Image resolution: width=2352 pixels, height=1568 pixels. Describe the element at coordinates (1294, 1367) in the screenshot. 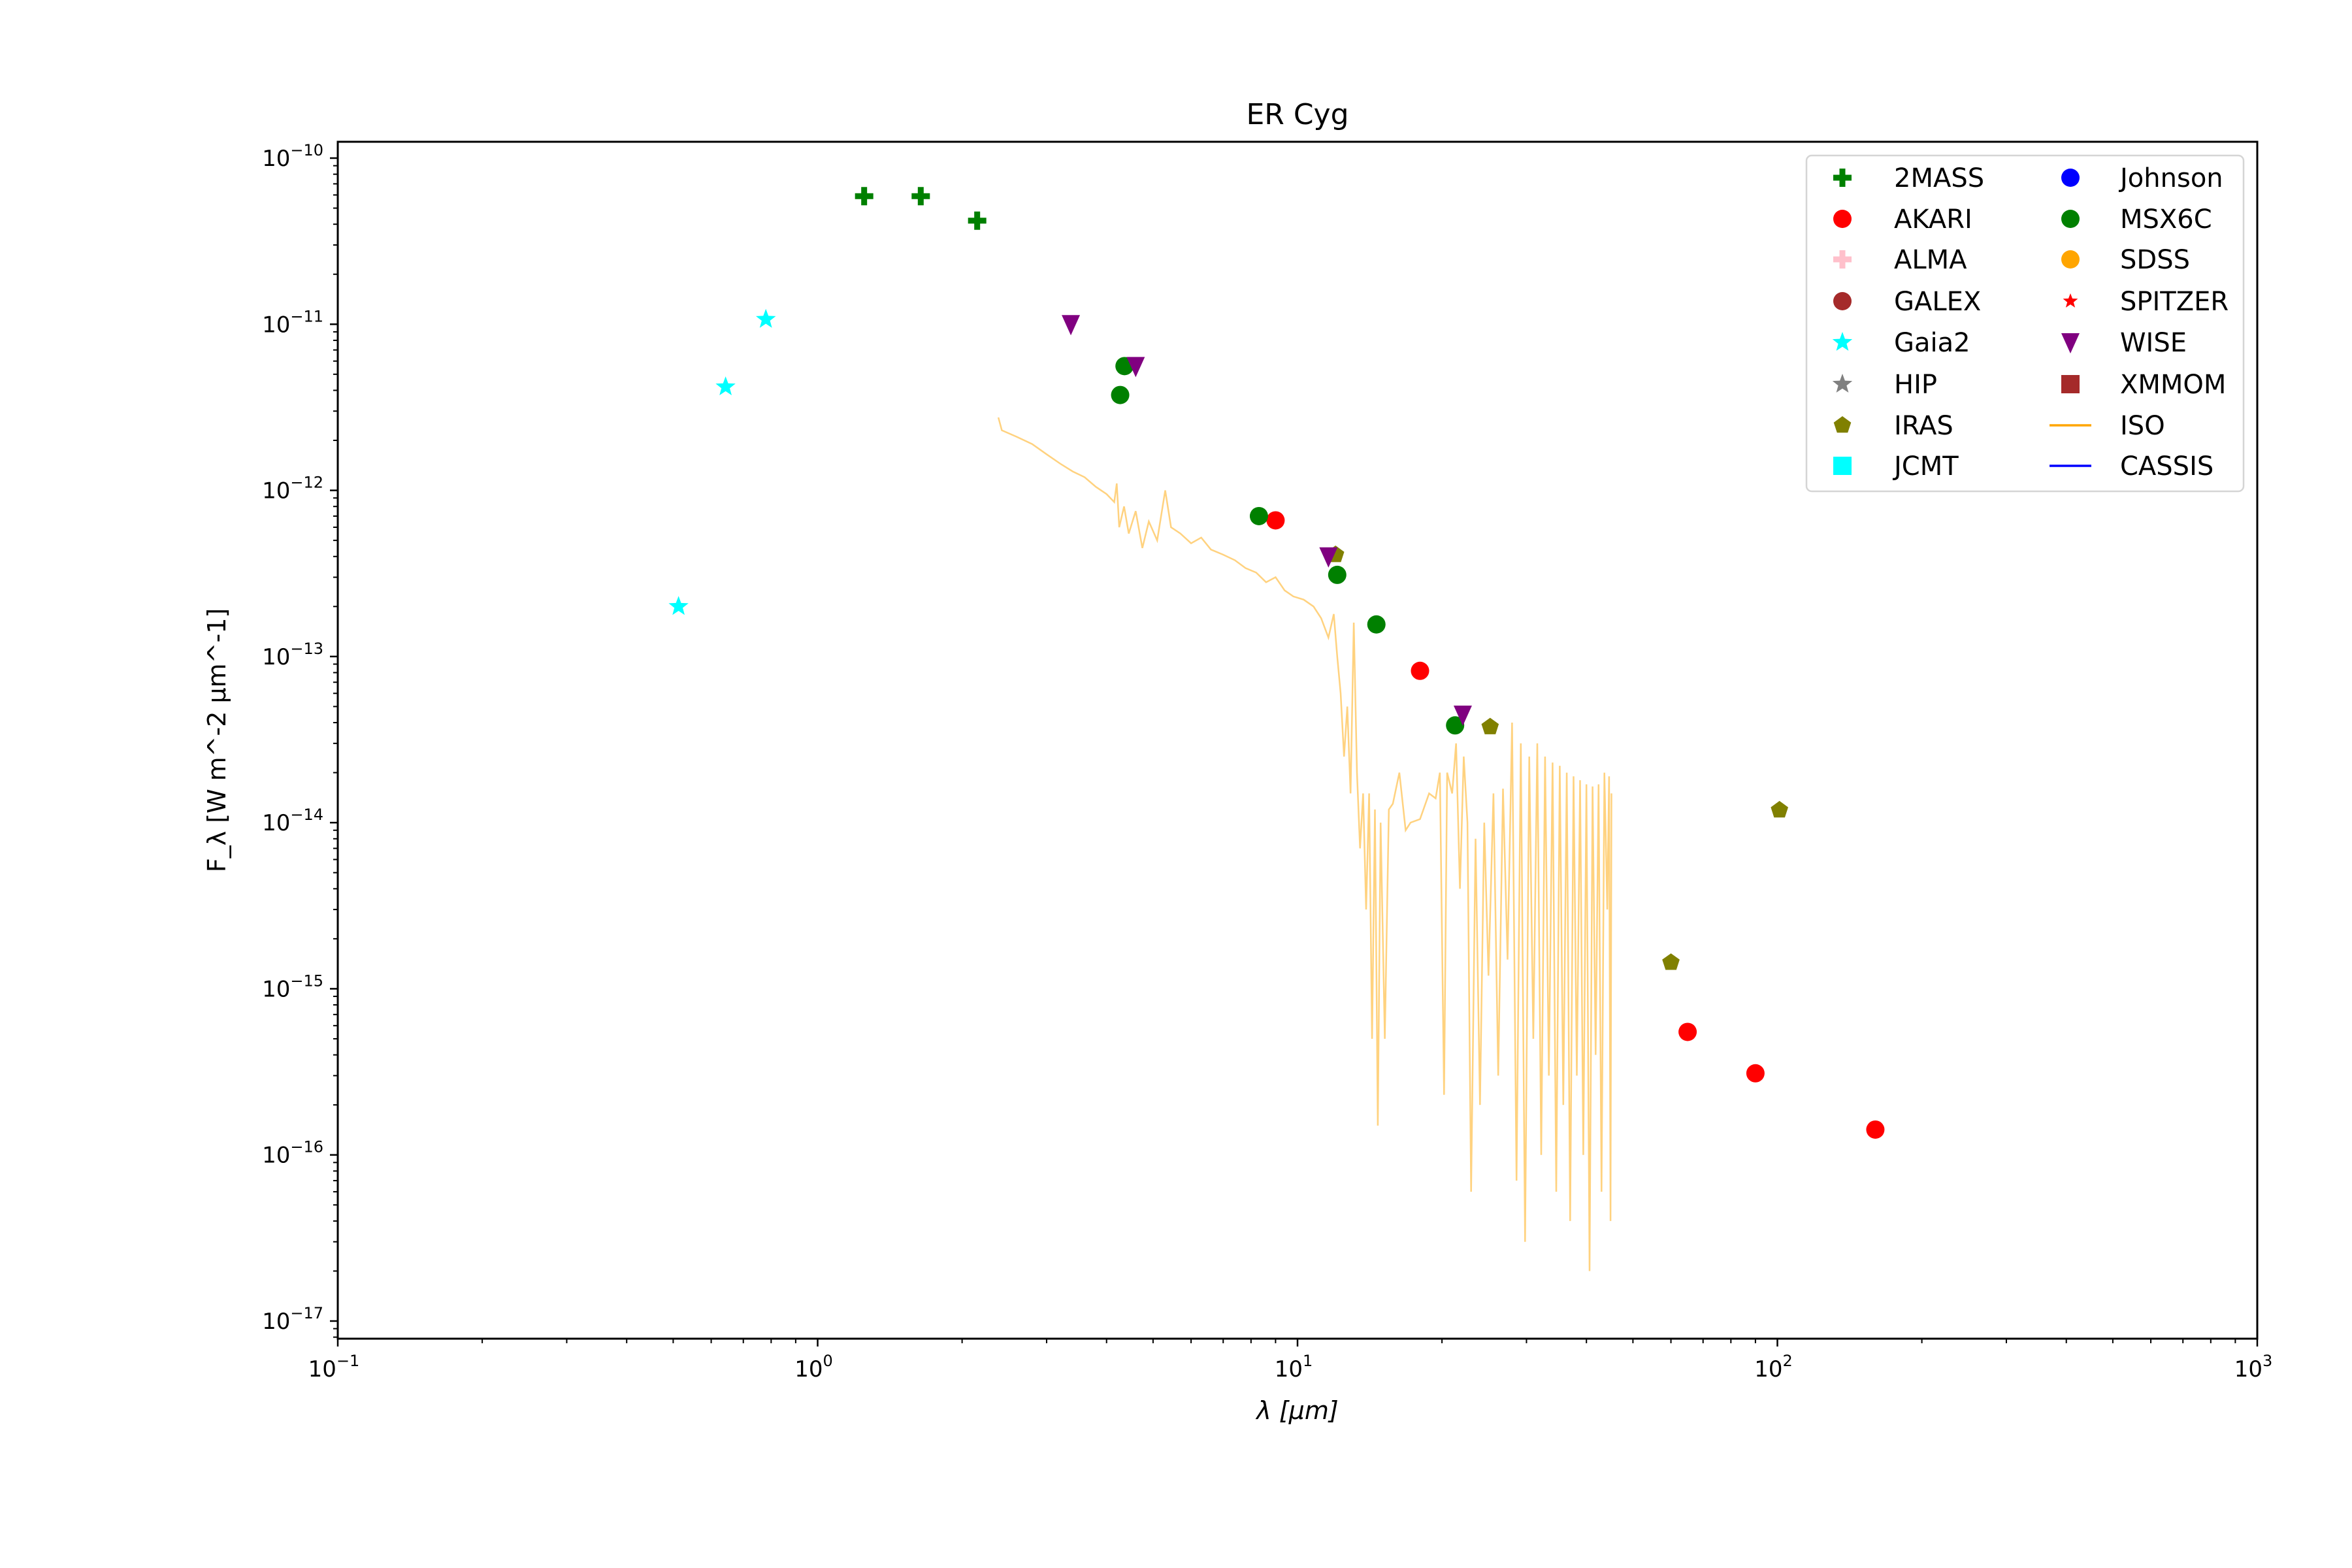

I see `x-tick-label: 10¹` at that location.